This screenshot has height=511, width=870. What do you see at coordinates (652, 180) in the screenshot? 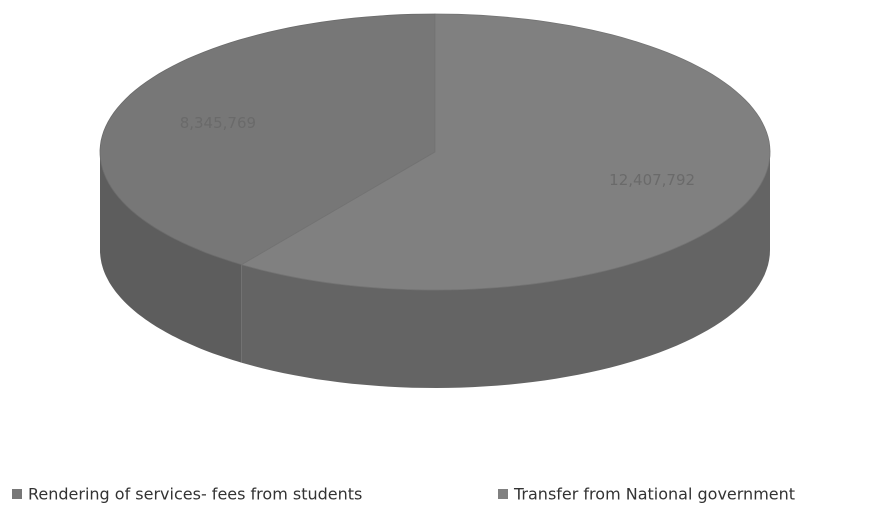
I see `data-label: 12,407,792` at bounding box center [652, 180].